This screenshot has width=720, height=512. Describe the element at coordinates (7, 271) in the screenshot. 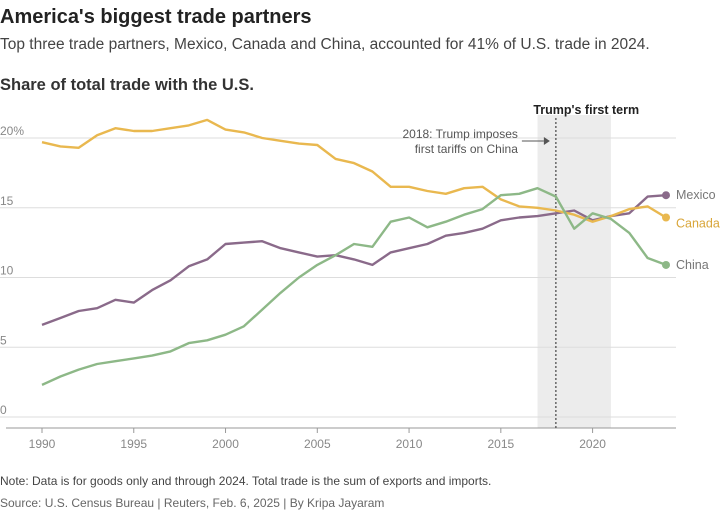

I see `y-tick-label: 10` at that location.